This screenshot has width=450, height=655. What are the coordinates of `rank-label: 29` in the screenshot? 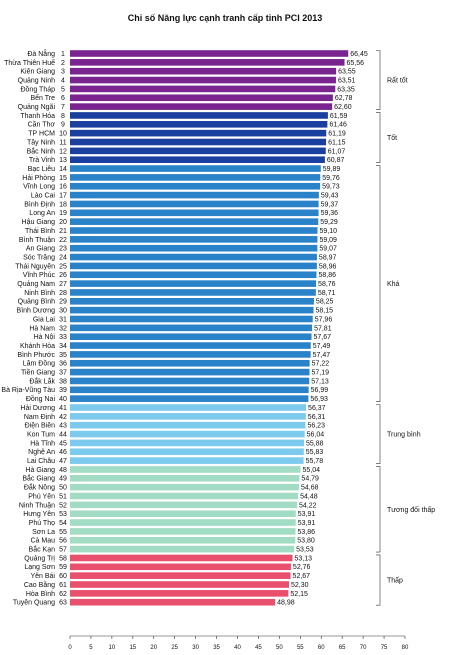 It's located at (63, 302).